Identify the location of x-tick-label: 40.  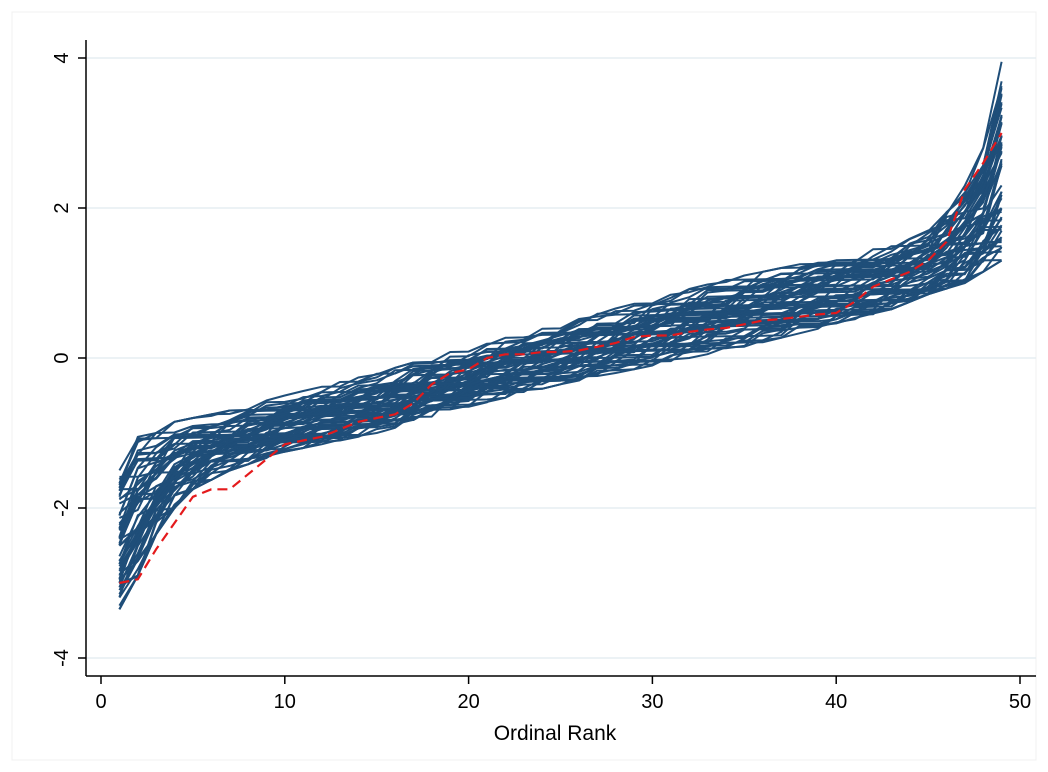
(836, 702).